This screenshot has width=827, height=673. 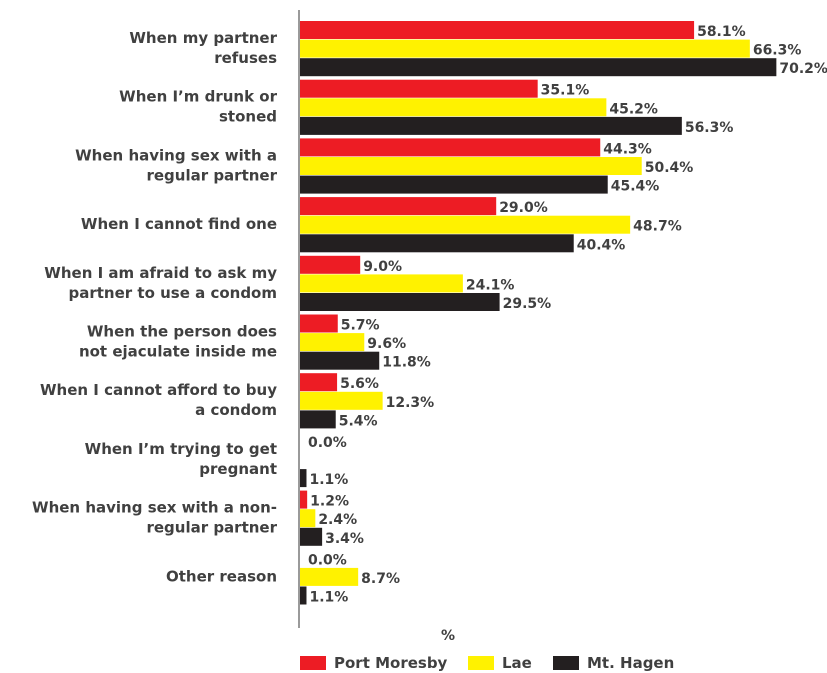 I want to click on category-label-line: a condom, so click(x=236, y=410).